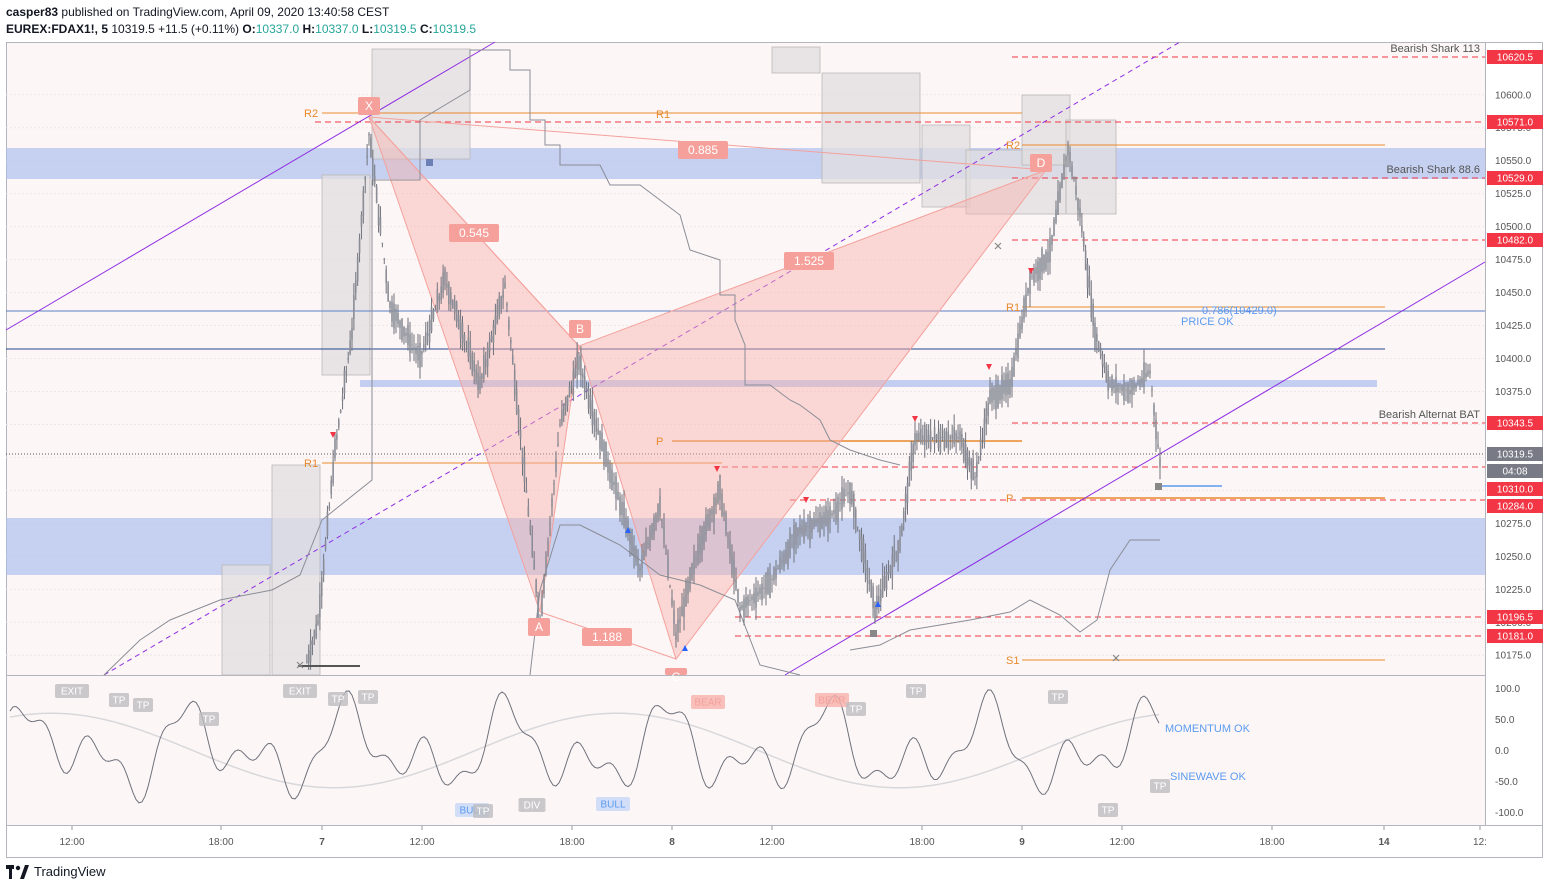 The image size is (1549, 890). I want to click on price-tick-label: 10600.0, so click(1513, 95).